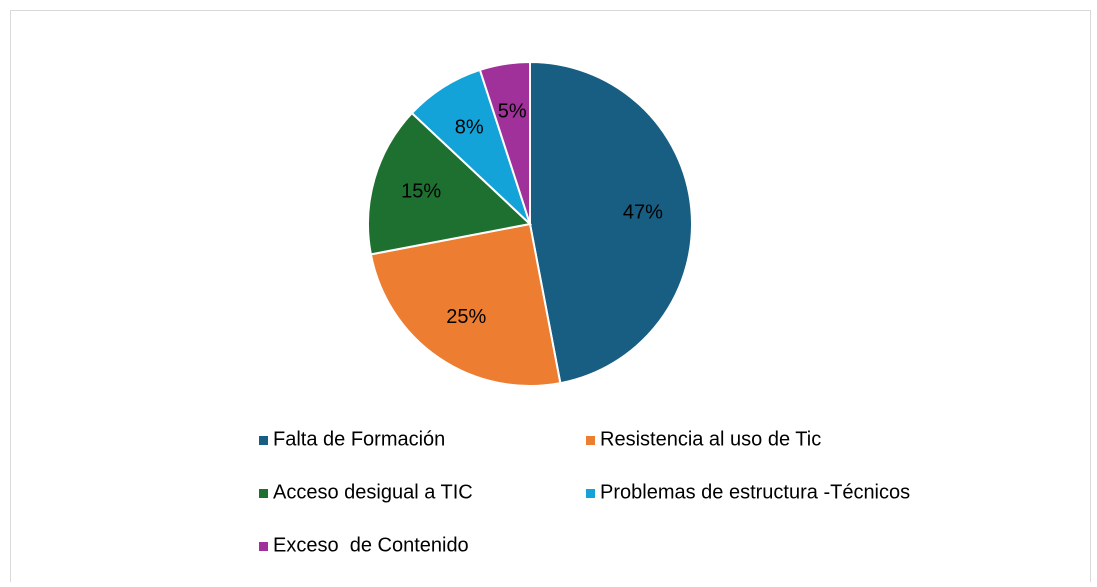 The height and width of the screenshot is (587, 1097). I want to click on data-label: 5%, so click(512, 111).